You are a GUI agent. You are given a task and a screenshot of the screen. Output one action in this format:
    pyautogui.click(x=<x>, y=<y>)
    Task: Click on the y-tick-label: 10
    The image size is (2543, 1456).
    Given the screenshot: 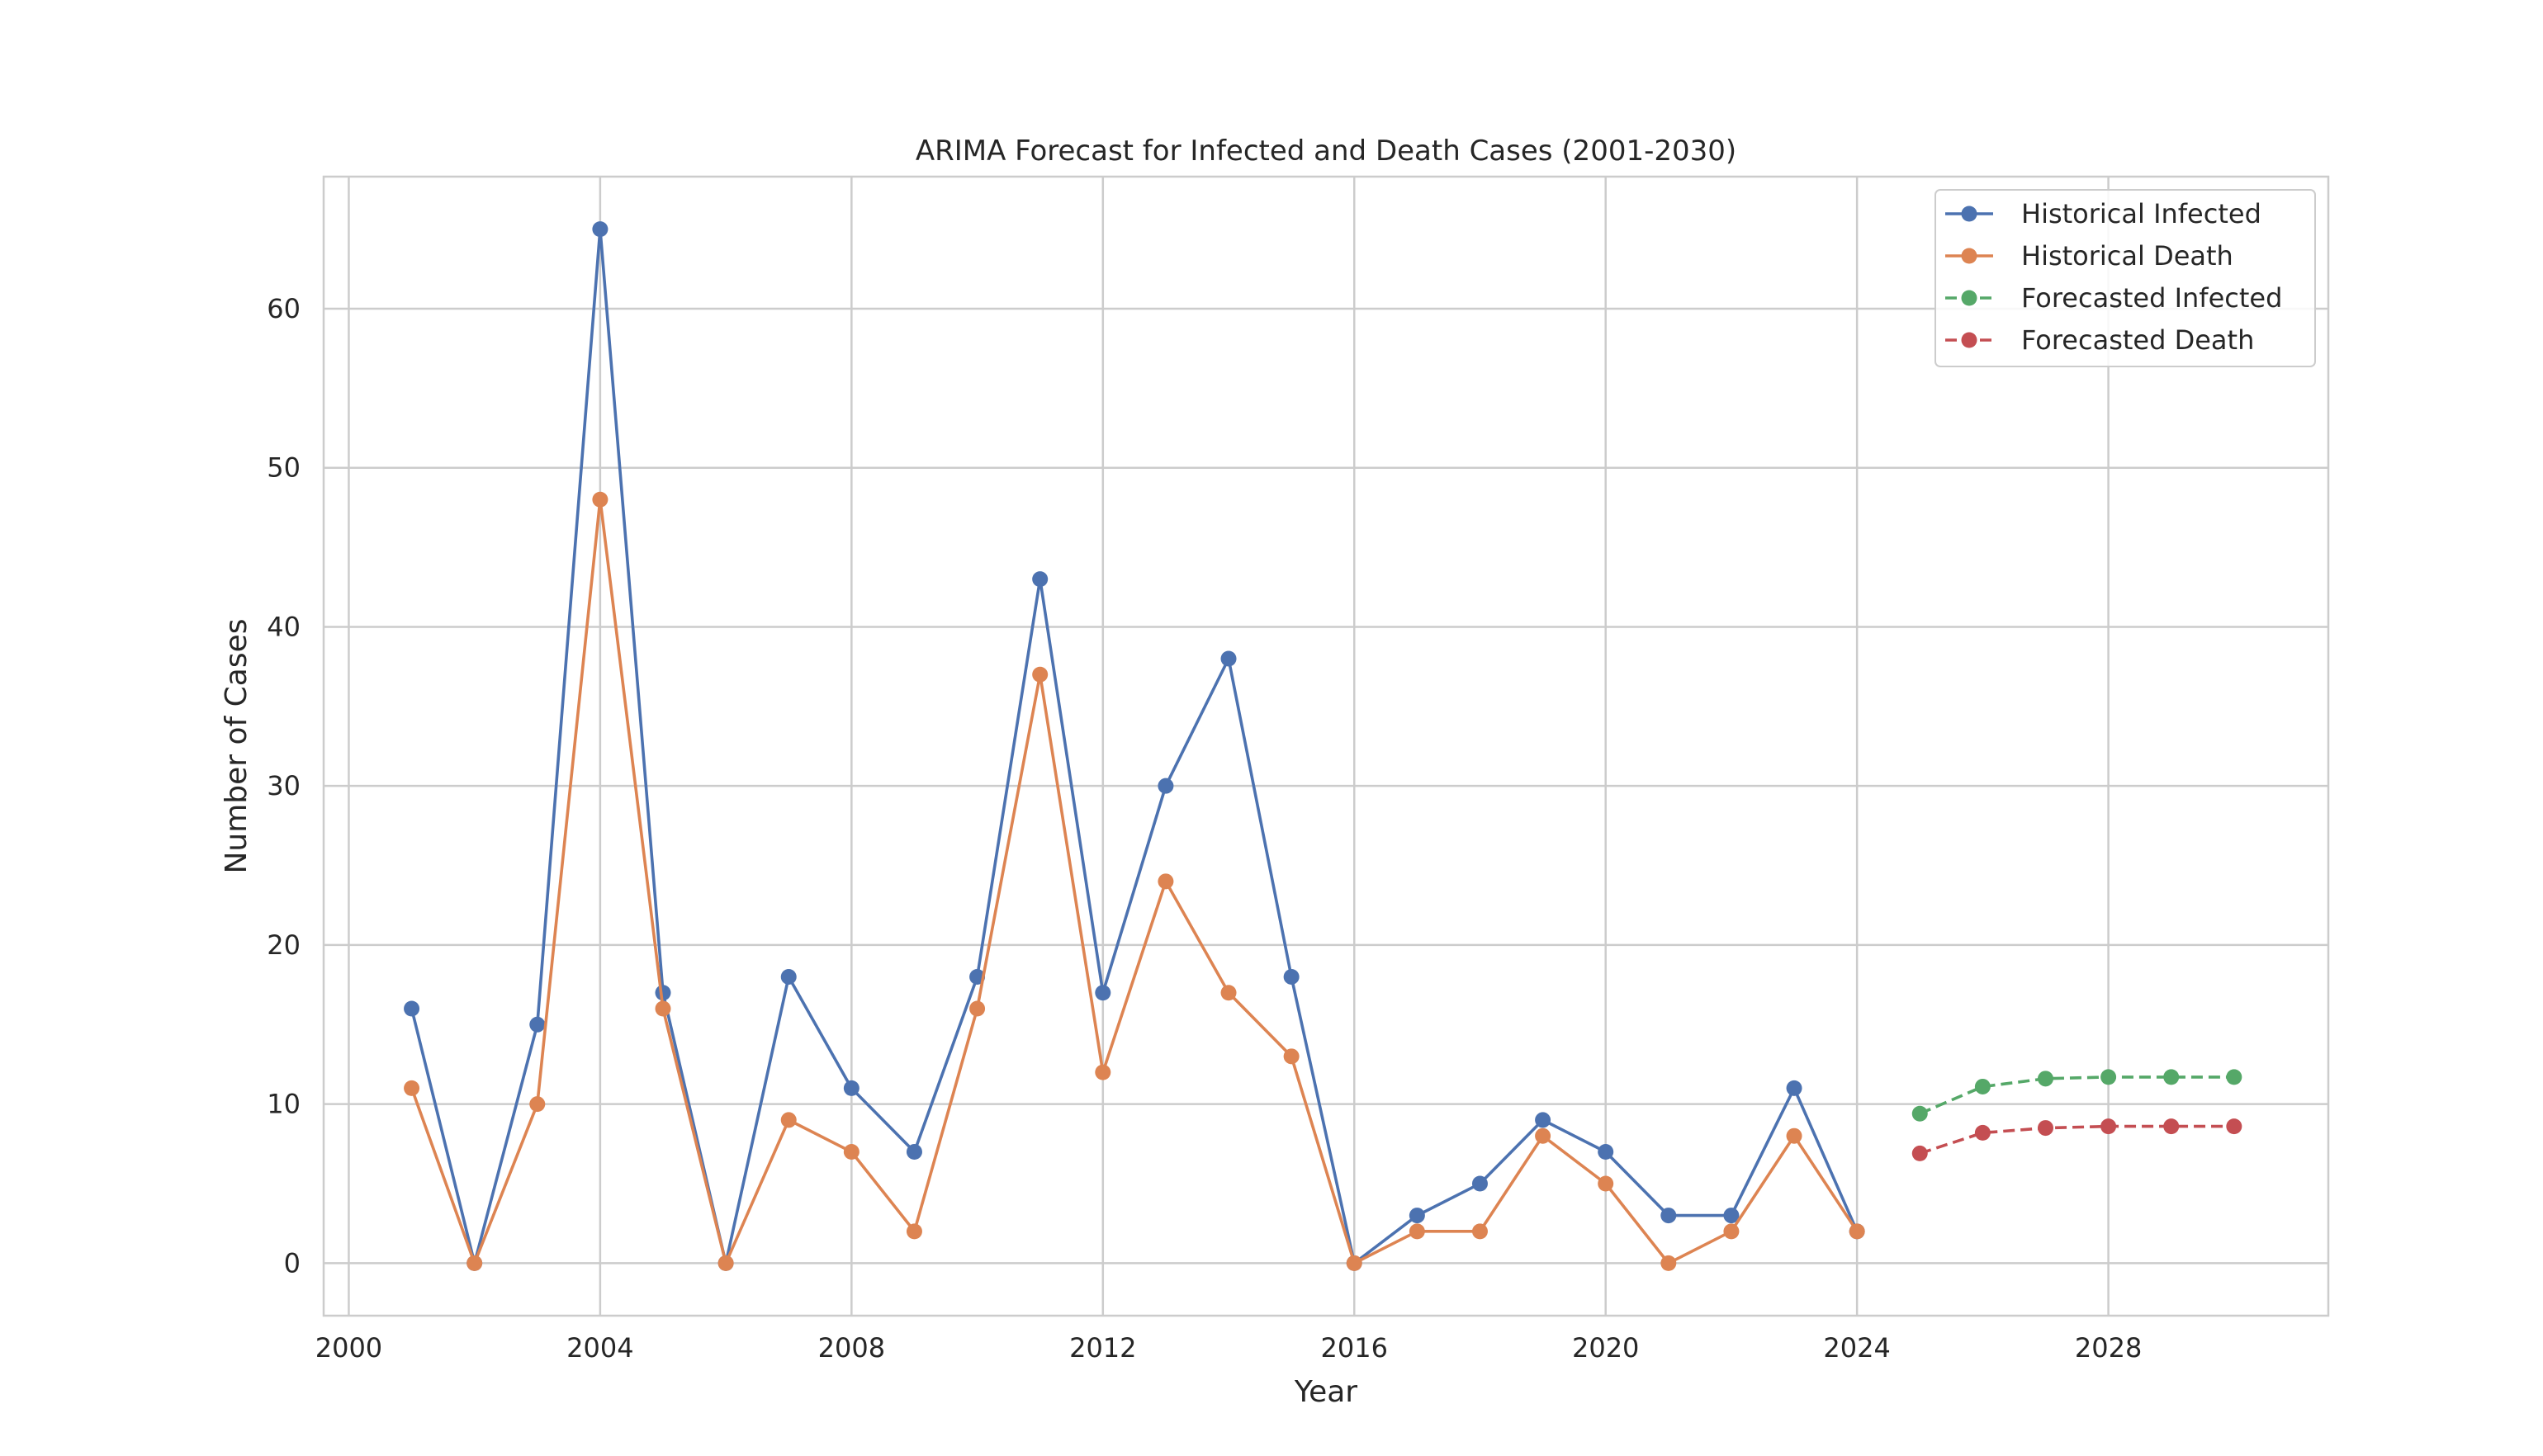 What is the action you would take?
    pyautogui.click(x=284, y=1104)
    